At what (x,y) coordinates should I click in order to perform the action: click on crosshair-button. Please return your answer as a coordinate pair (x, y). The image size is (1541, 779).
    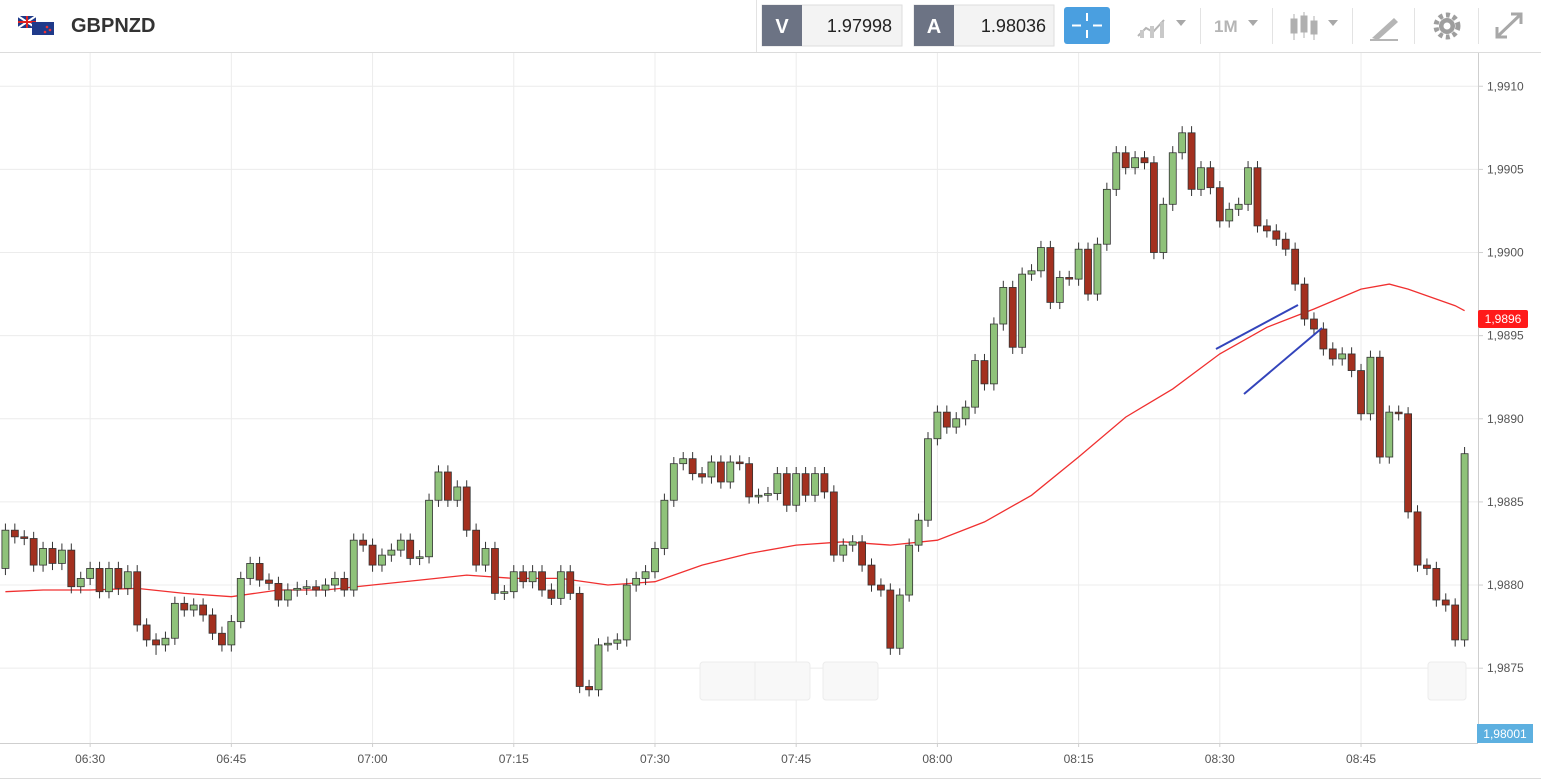
    Looking at the image, I should click on (1087, 25).